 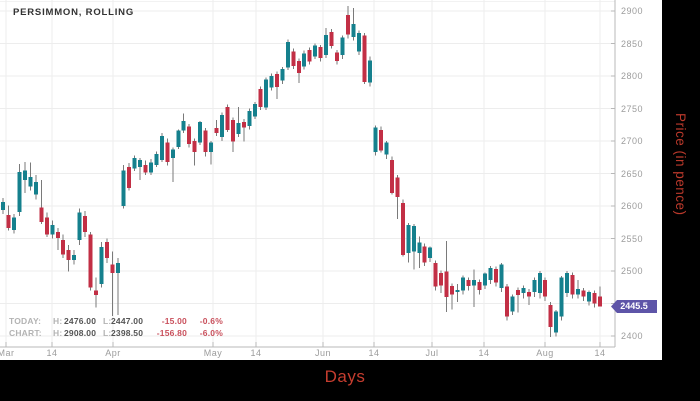 What do you see at coordinates (432, 353) in the screenshot?
I see `x-tick-label: Jul` at bounding box center [432, 353].